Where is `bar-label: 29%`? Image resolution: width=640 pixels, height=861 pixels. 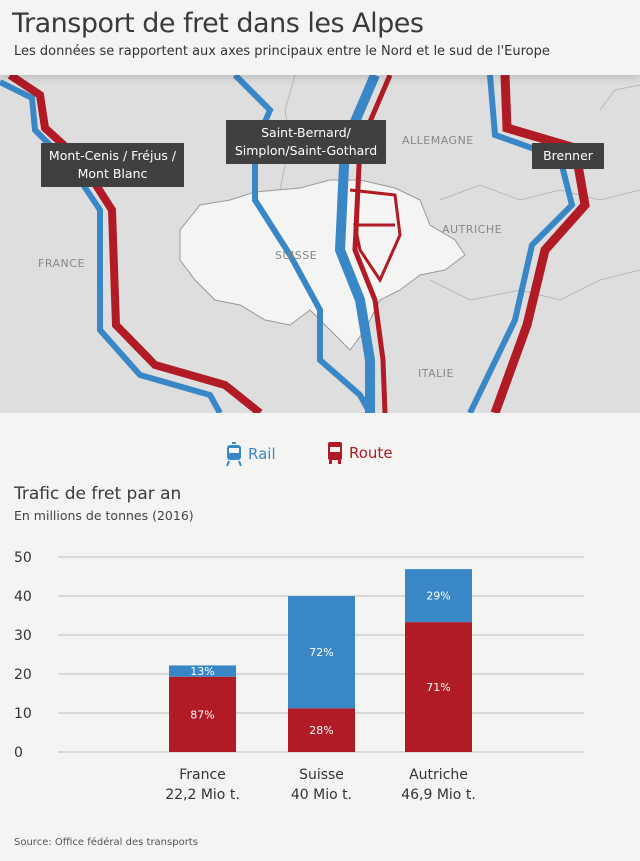 bar-label: 29% is located at coordinates (438, 596).